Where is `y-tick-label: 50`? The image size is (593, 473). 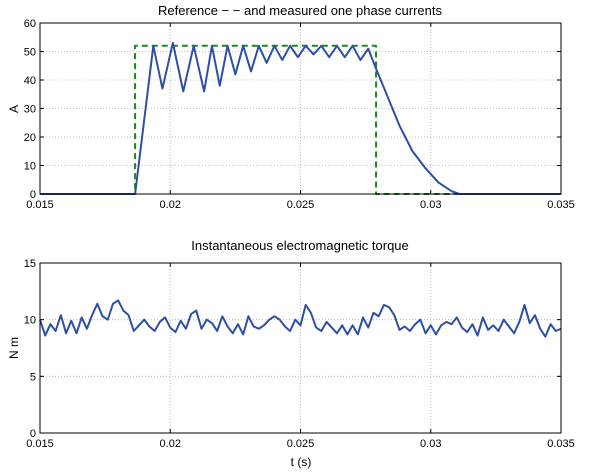 y-tick-label: 50 is located at coordinates (30, 53).